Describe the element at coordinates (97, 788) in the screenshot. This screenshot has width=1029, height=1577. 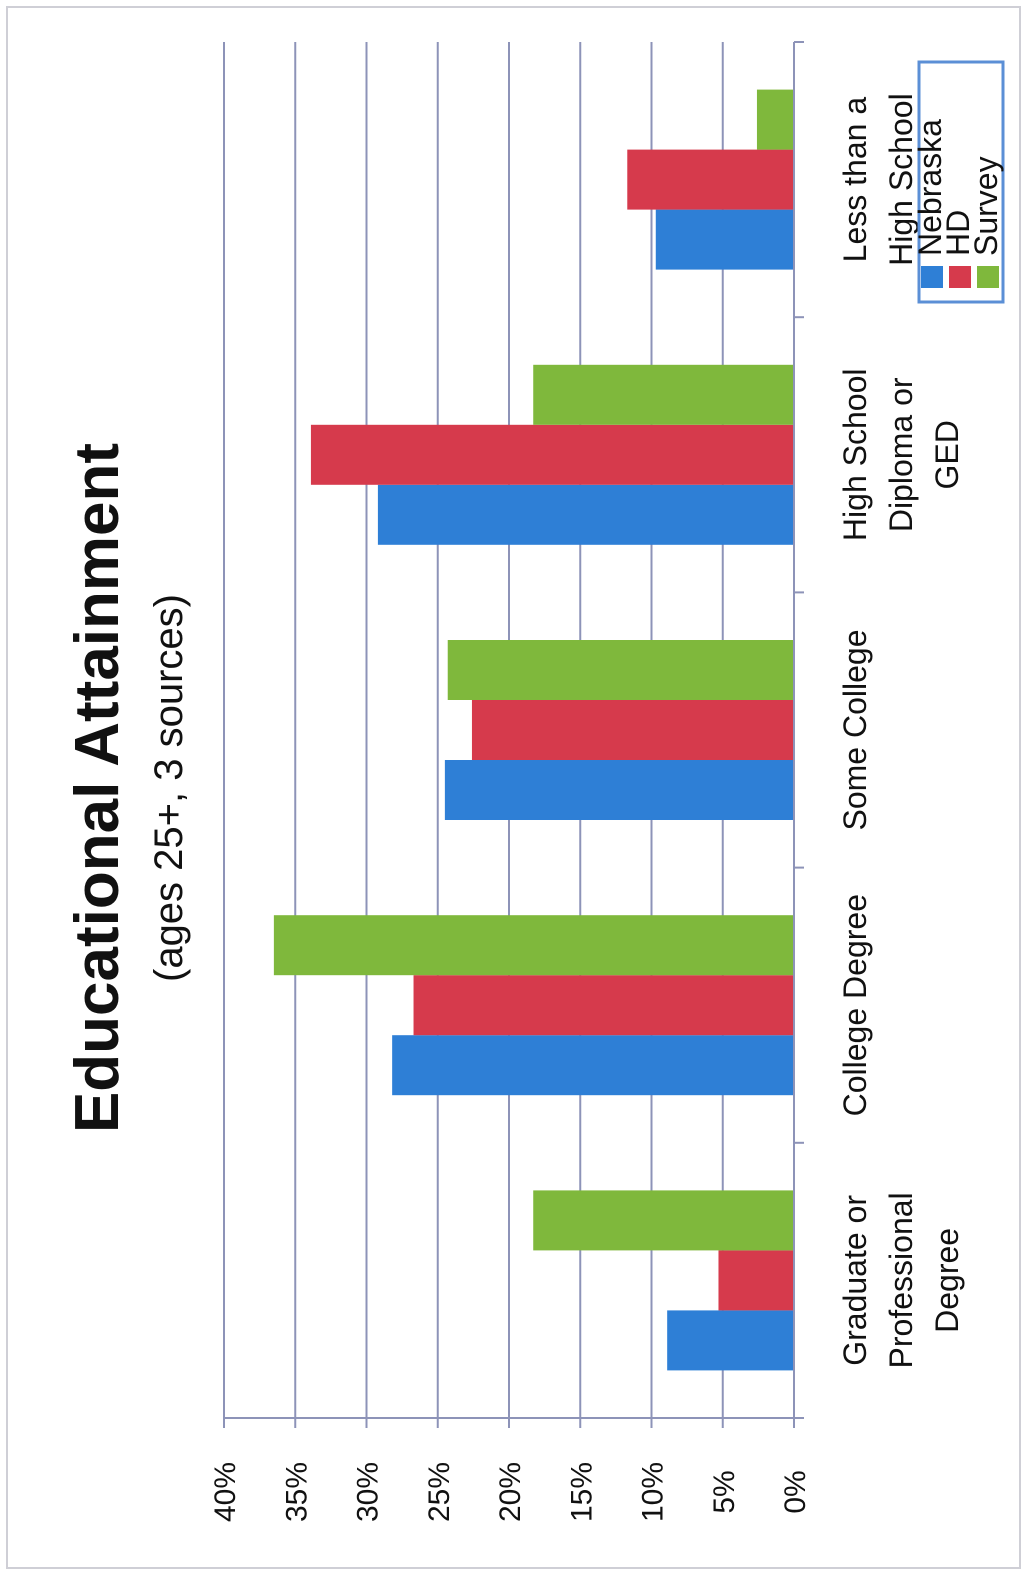
I see `chart-title: Educational Attainment` at that location.